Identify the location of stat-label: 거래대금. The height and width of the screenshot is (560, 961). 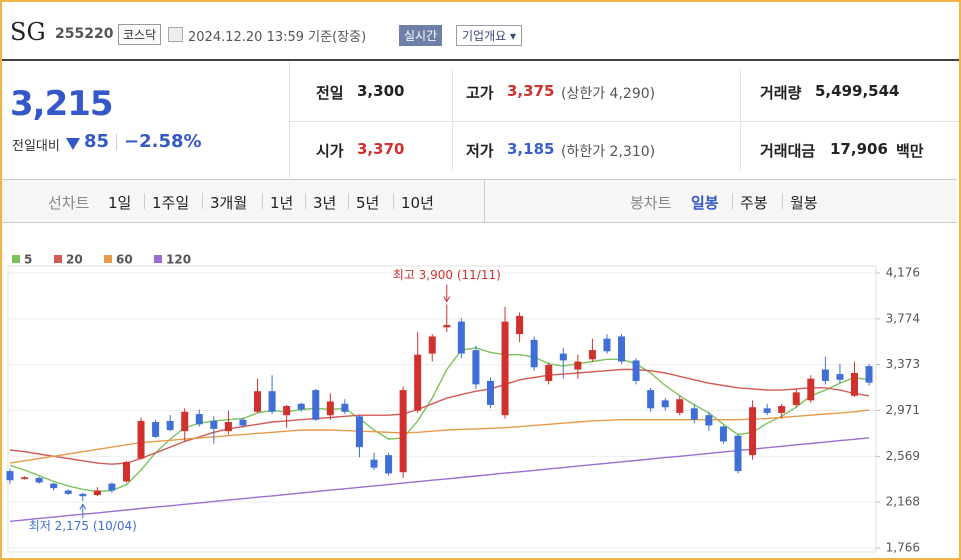
(788, 151).